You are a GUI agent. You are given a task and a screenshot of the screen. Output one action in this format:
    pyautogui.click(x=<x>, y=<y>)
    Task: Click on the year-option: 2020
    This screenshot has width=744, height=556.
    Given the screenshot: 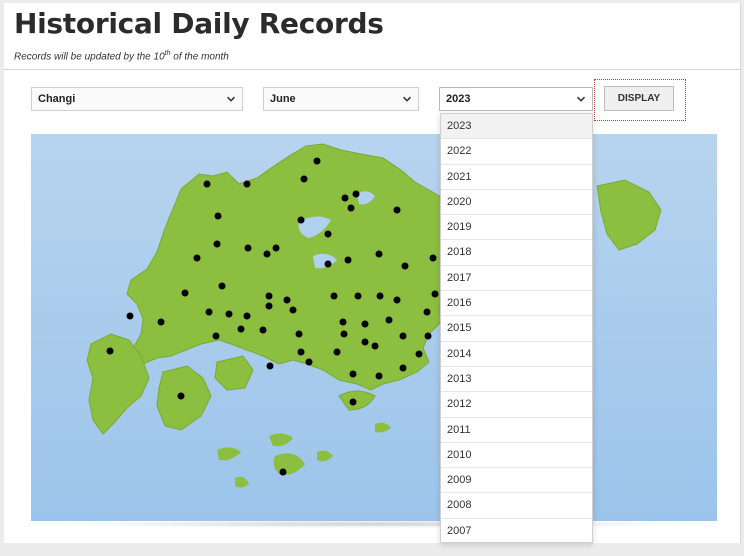 What is the action you would take?
    pyautogui.click(x=516, y=203)
    